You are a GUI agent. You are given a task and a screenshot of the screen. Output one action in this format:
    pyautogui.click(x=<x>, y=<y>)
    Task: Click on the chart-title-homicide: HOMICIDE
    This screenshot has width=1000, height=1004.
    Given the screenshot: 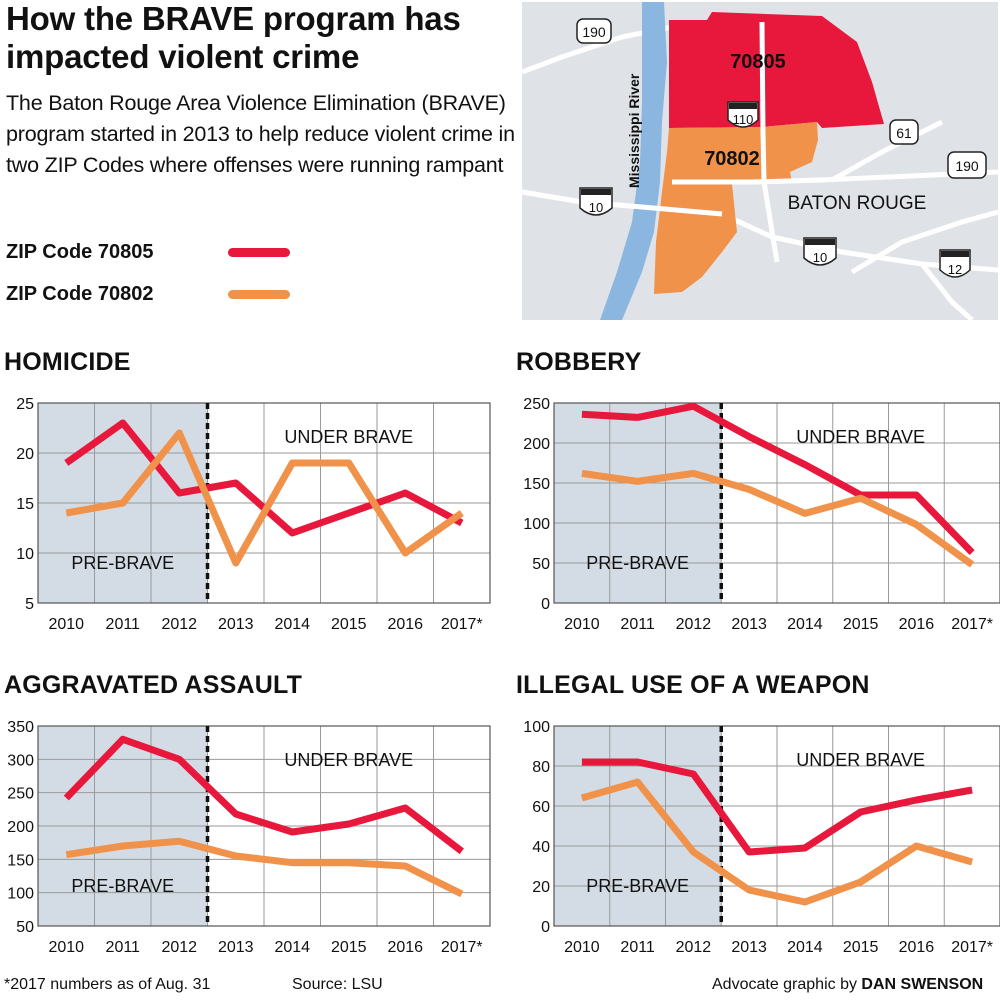 What is the action you would take?
    pyautogui.click(x=67, y=362)
    